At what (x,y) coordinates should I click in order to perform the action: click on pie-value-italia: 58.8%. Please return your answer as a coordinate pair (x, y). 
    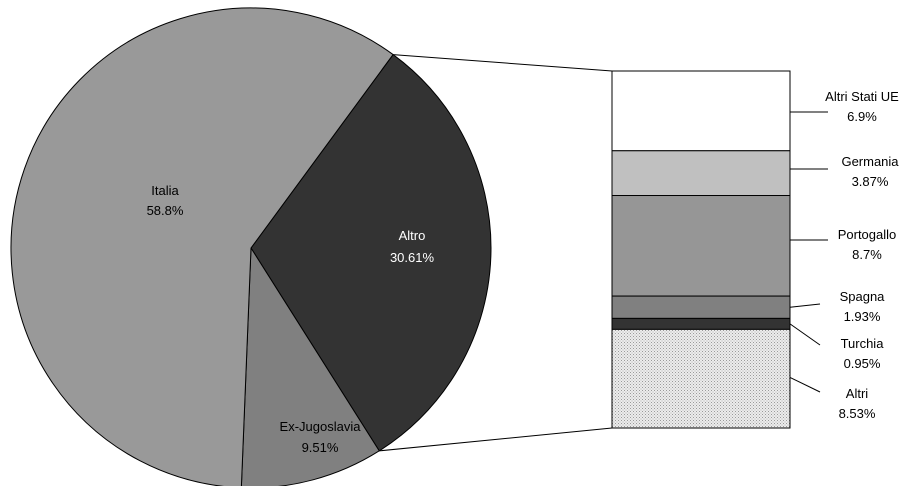
    Looking at the image, I should click on (165, 210).